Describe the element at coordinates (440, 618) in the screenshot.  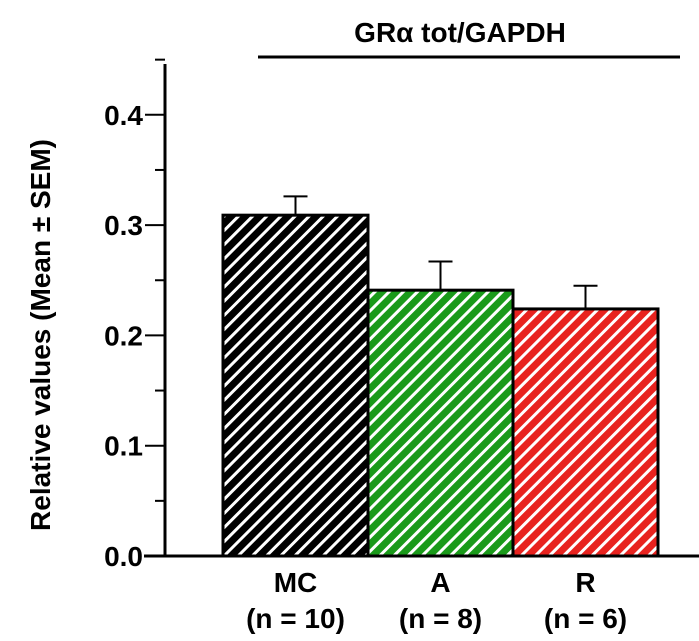
I see `x-category-sublabel: (n = 8)` at that location.